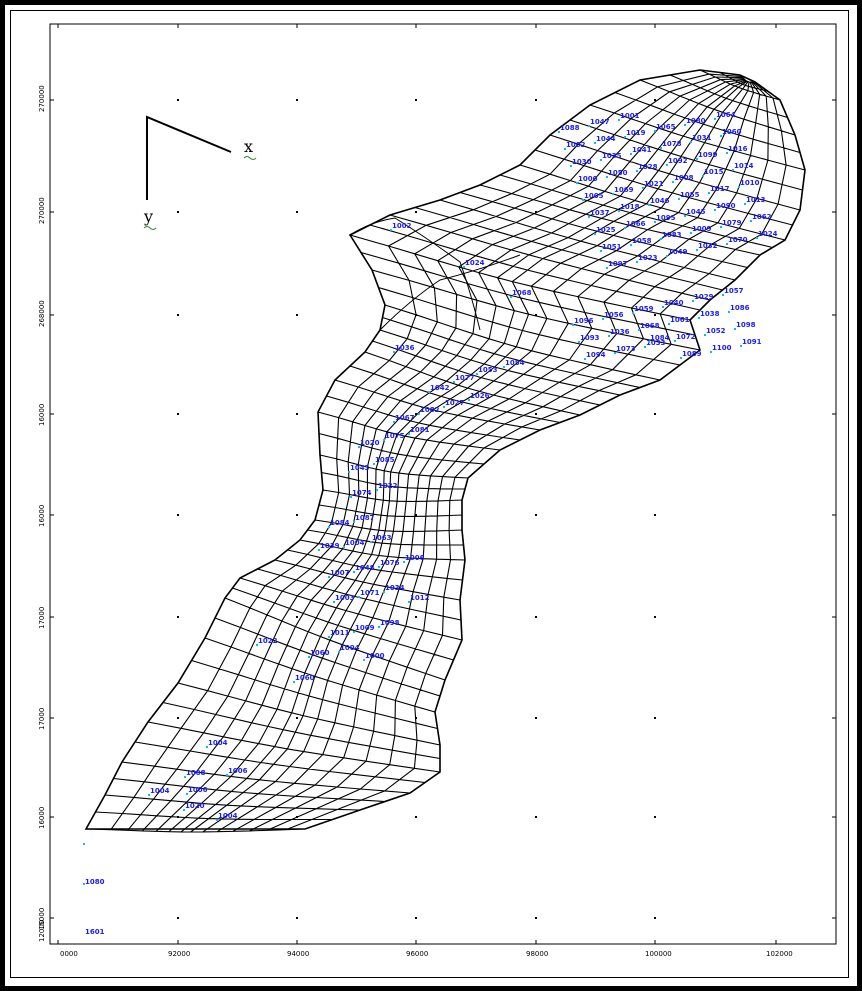  I want to click on node-label: 1051, so click(612, 247).